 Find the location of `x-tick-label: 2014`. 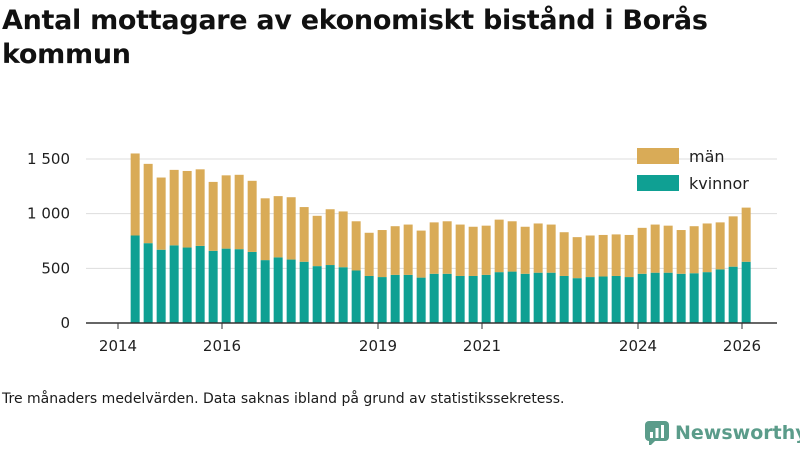

x-tick-label: 2014 is located at coordinates (118, 346).